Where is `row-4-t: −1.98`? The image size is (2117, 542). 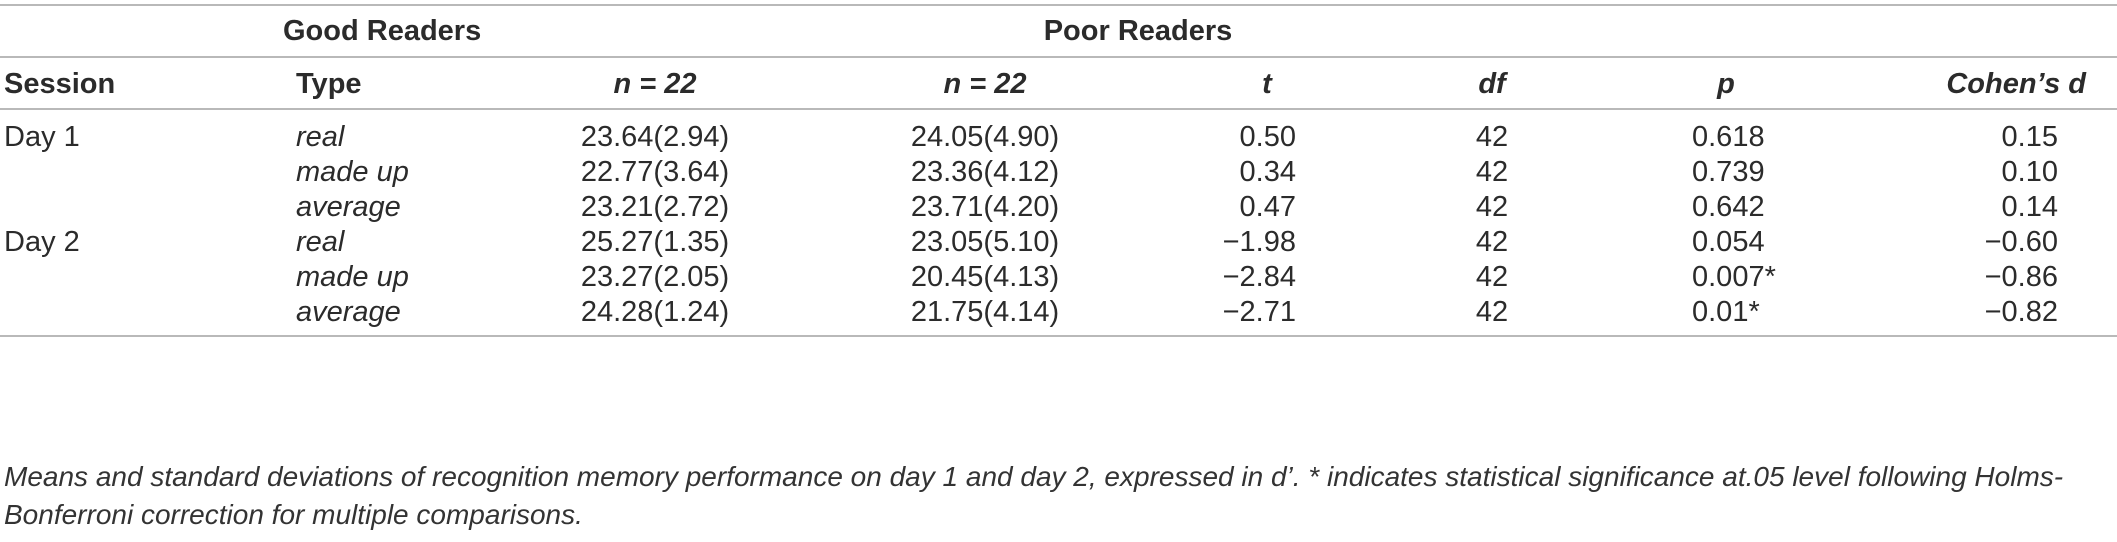
row-4-t: −1.98 is located at coordinates (1259, 242).